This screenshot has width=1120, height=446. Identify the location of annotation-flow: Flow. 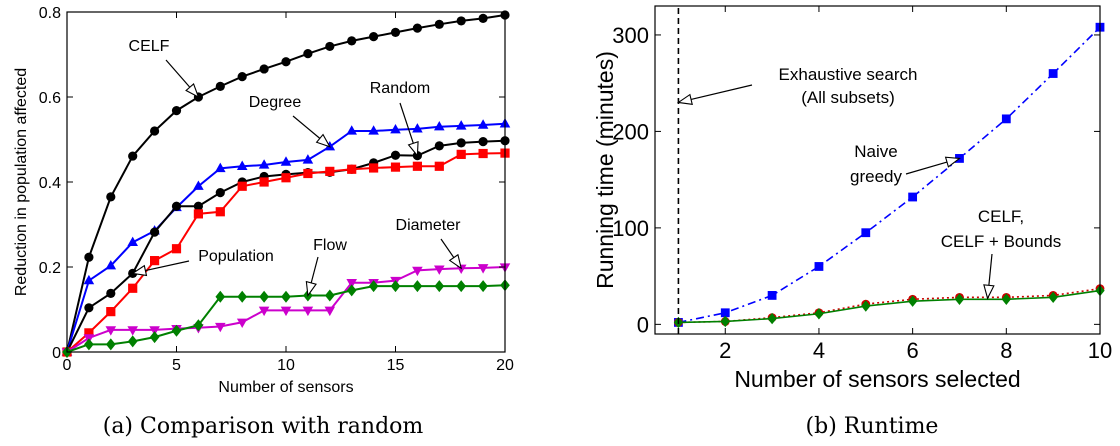
(326, 267).